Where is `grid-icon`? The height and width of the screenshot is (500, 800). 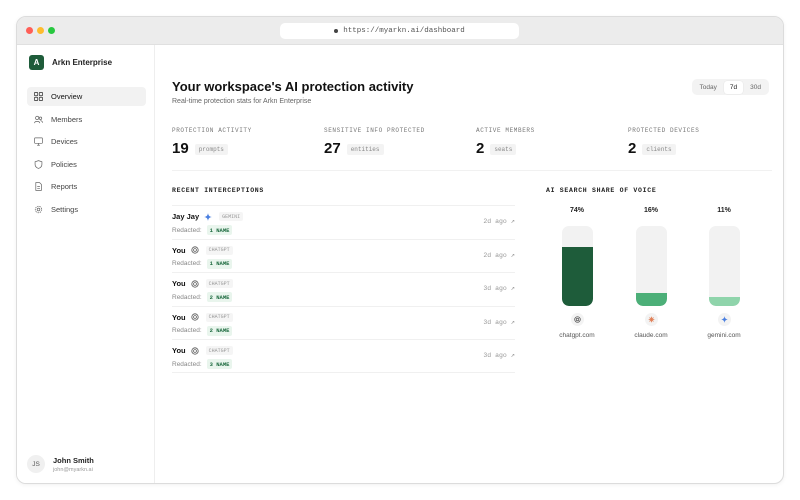 grid-icon is located at coordinates (38, 96).